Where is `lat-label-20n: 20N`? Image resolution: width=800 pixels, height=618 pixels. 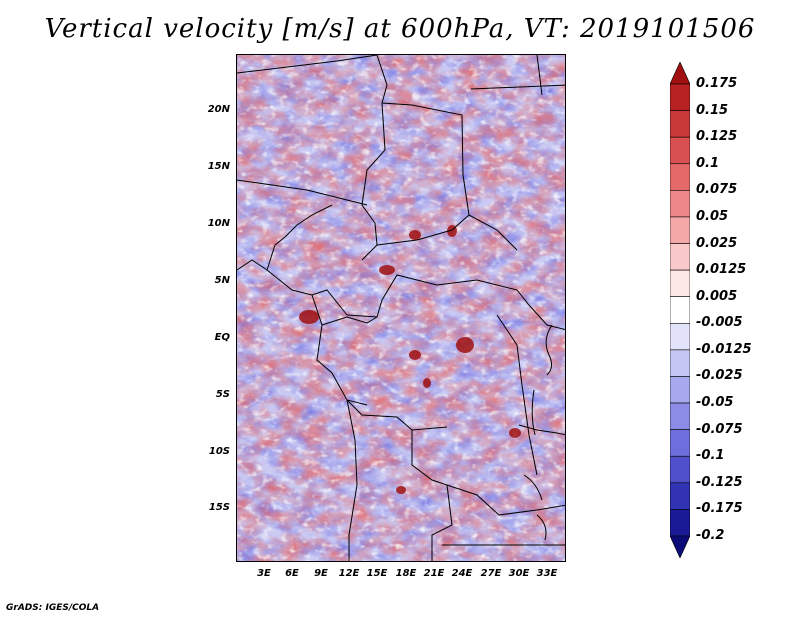
lat-label-20n: 20N is located at coordinates (218, 109).